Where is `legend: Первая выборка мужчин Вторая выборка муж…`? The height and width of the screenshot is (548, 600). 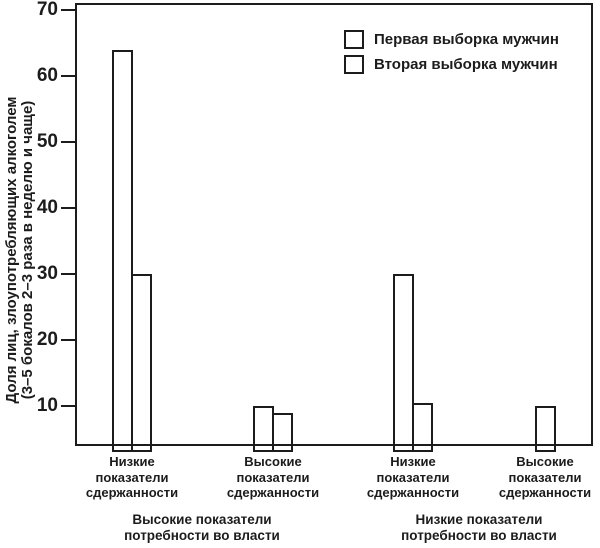
legend: Первая выборка мужчин Вторая выборка муж… is located at coordinates (451, 55).